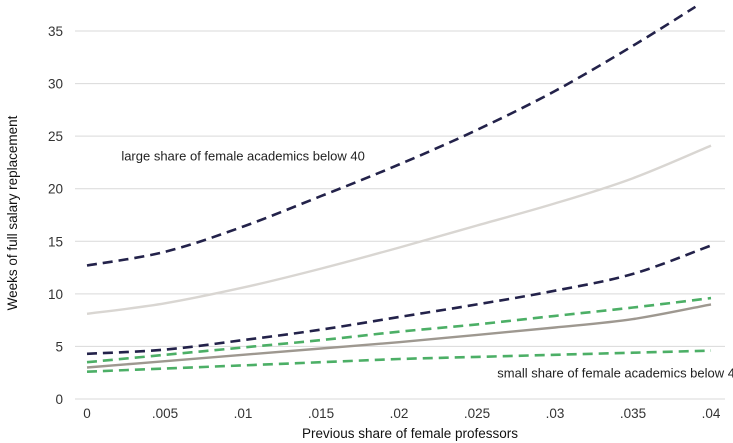  What do you see at coordinates (477, 413) in the screenshot?
I see `x-tick-label-5: .025` at bounding box center [477, 413].